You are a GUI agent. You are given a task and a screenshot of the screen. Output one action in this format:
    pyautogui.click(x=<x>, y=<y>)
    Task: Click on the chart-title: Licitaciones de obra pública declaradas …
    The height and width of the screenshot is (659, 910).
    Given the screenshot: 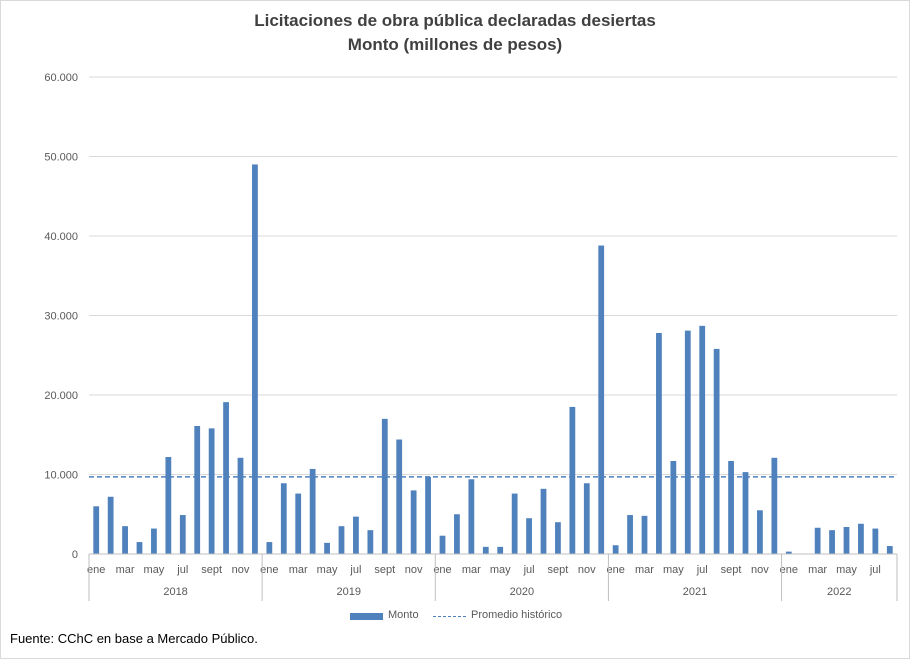 What is the action you would take?
    pyautogui.click(x=455, y=20)
    